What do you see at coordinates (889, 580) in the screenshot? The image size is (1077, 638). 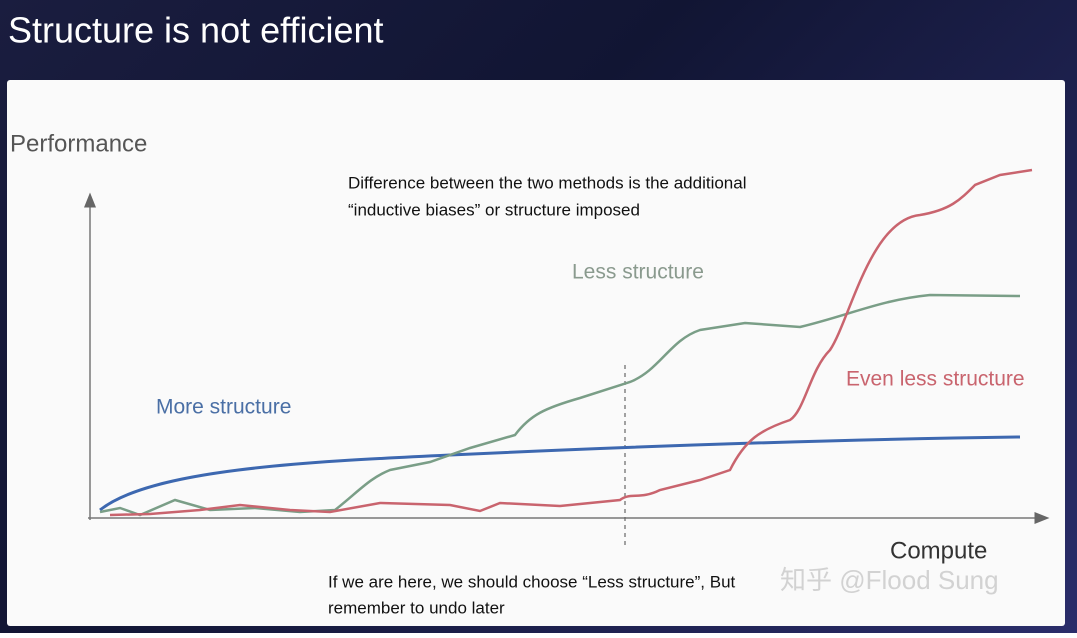 I see `watermark: 知乎 @Flood Sung` at bounding box center [889, 580].